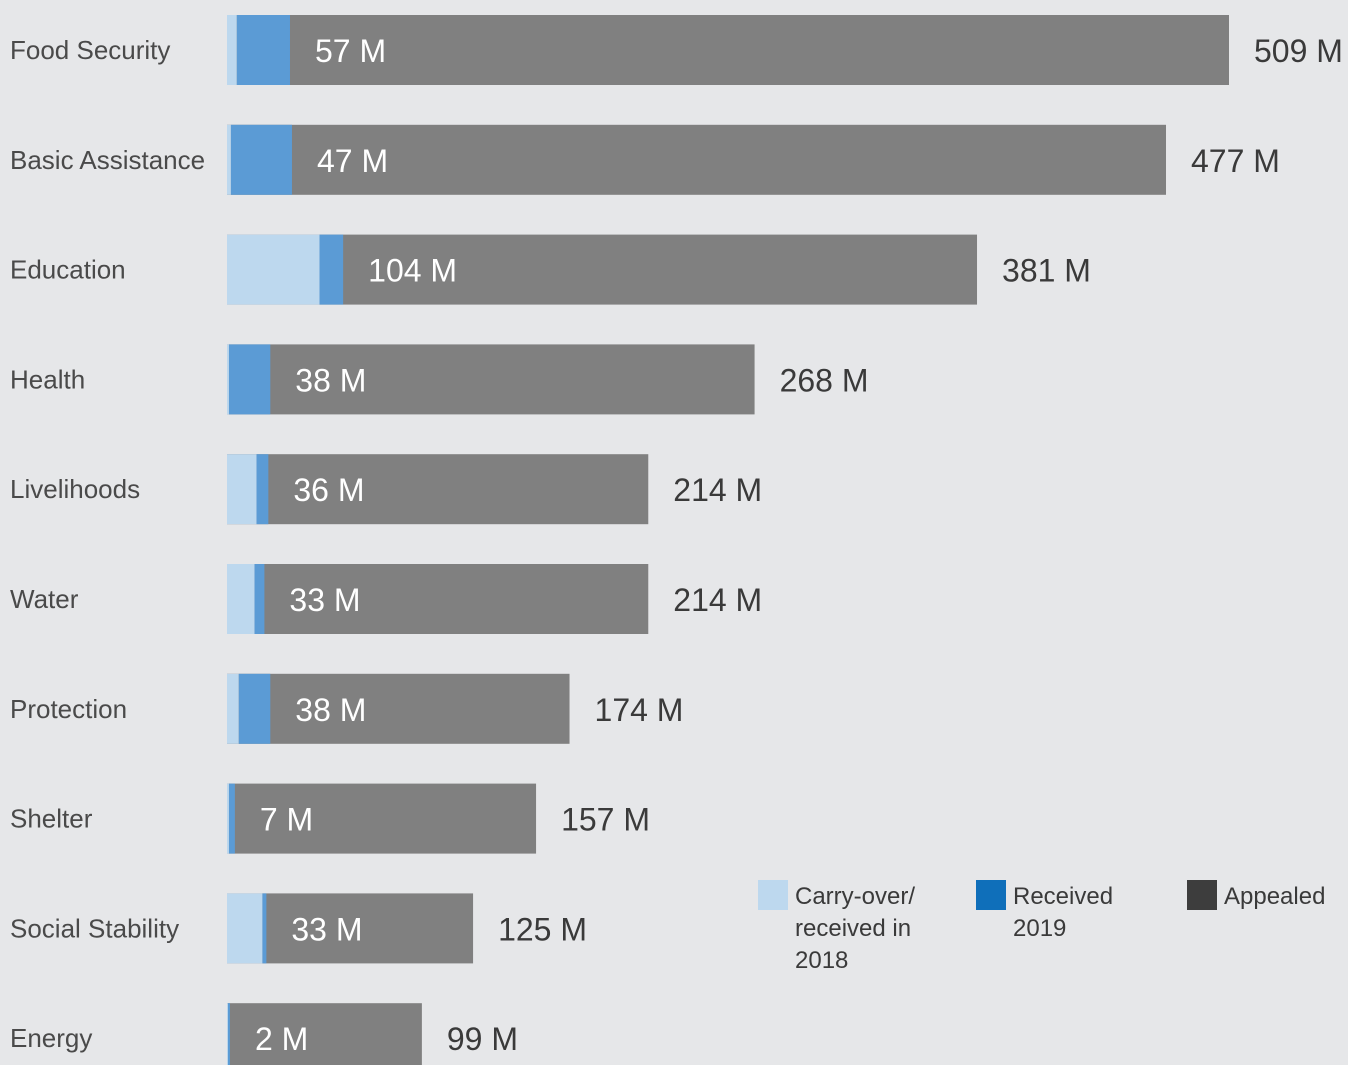  What do you see at coordinates (254, 708) in the screenshot?
I see `bar-received-2019-protection` at bounding box center [254, 708].